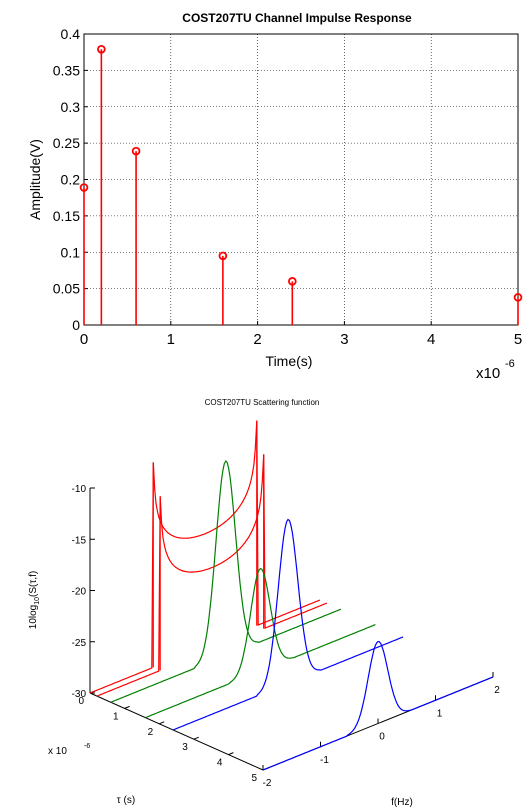 The height and width of the screenshot is (809, 525). Describe the element at coordinates (76, 325) in the screenshot. I see `y-tick-label: 0` at that location.